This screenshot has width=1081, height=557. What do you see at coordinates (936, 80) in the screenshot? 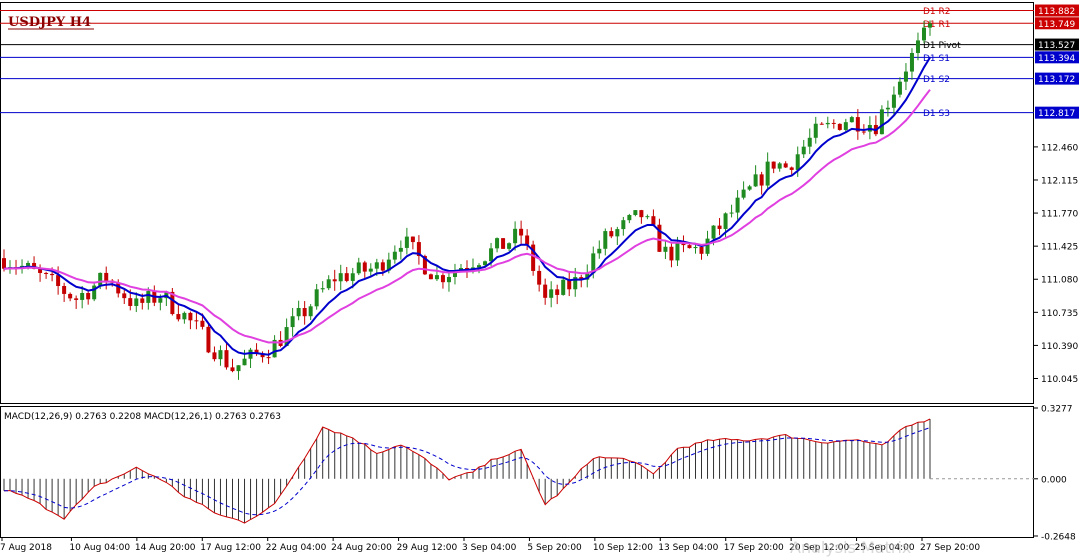
I see `pivot-label: D1 S2` at bounding box center [936, 80].